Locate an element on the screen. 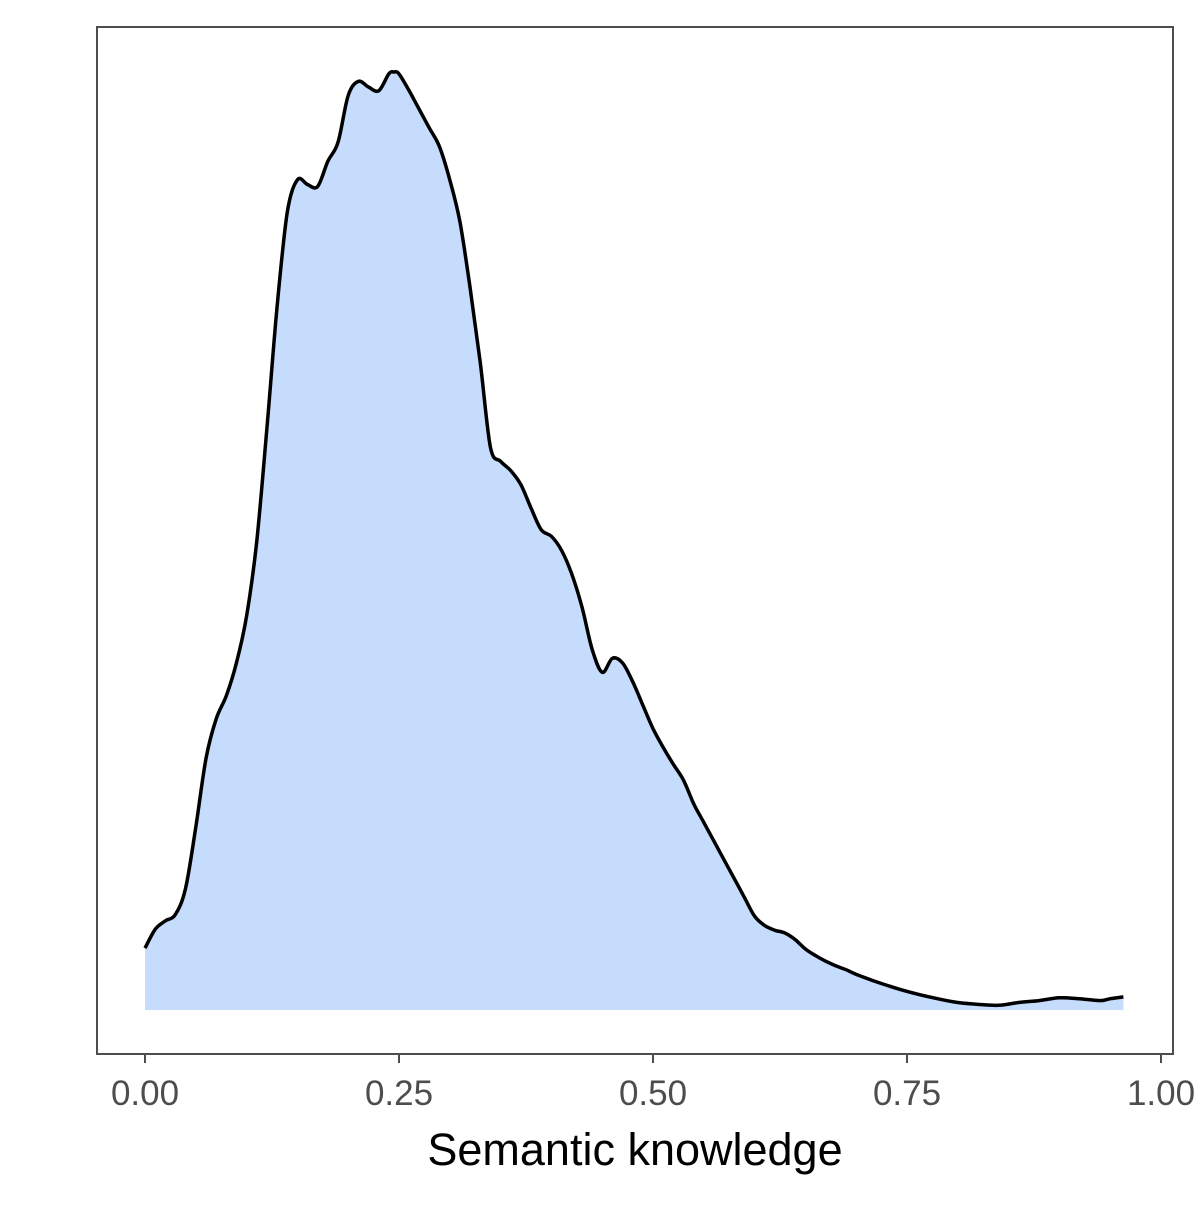 Image resolution: width=1200 pixels, height=1205 pixels. x-axis: 0.00 0.25 0.50 0.75 1.00 is located at coordinates (653, 1083).